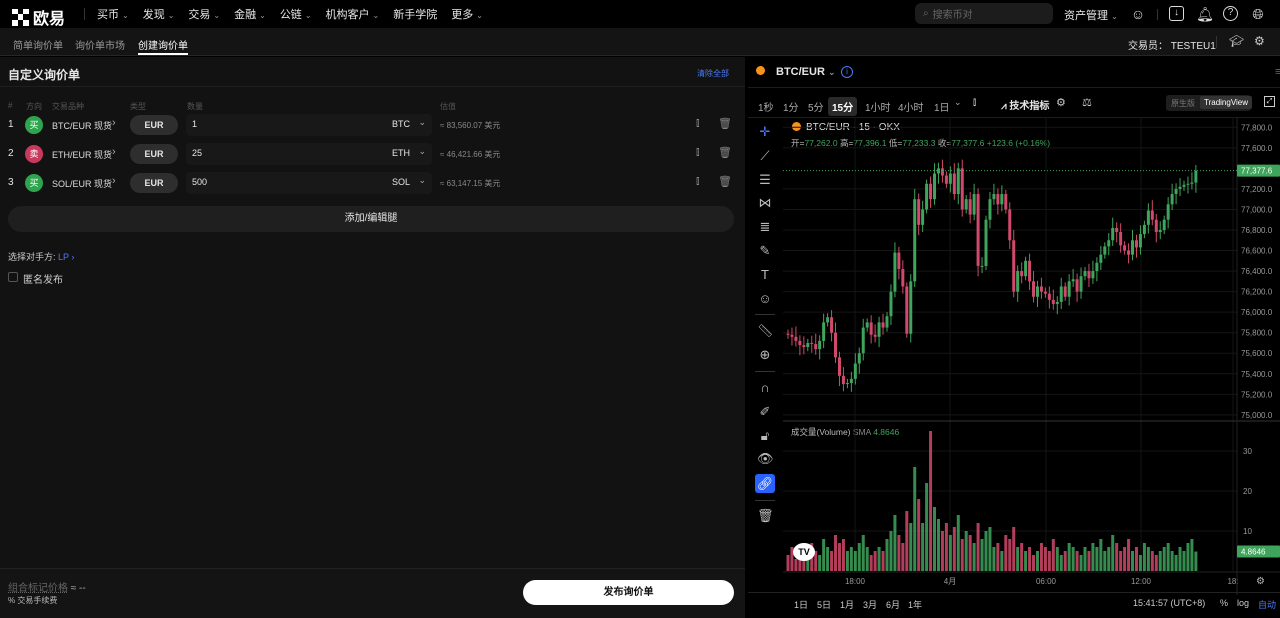 The width and height of the screenshot is (1280, 618). I want to click on range-4: 6月, so click(893, 605).